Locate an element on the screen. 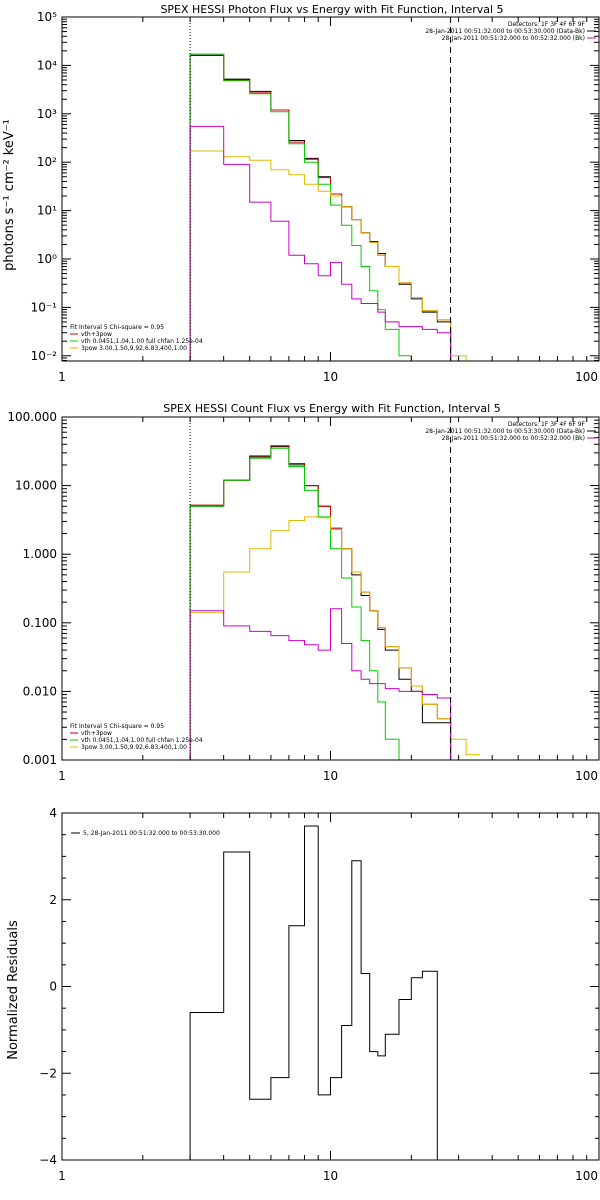 Image resolution: width=600 pixels, height=1200 pixels. y-axis-label: photons s⁻¹ cm⁻² keV⁻¹ is located at coordinates (9, 195).